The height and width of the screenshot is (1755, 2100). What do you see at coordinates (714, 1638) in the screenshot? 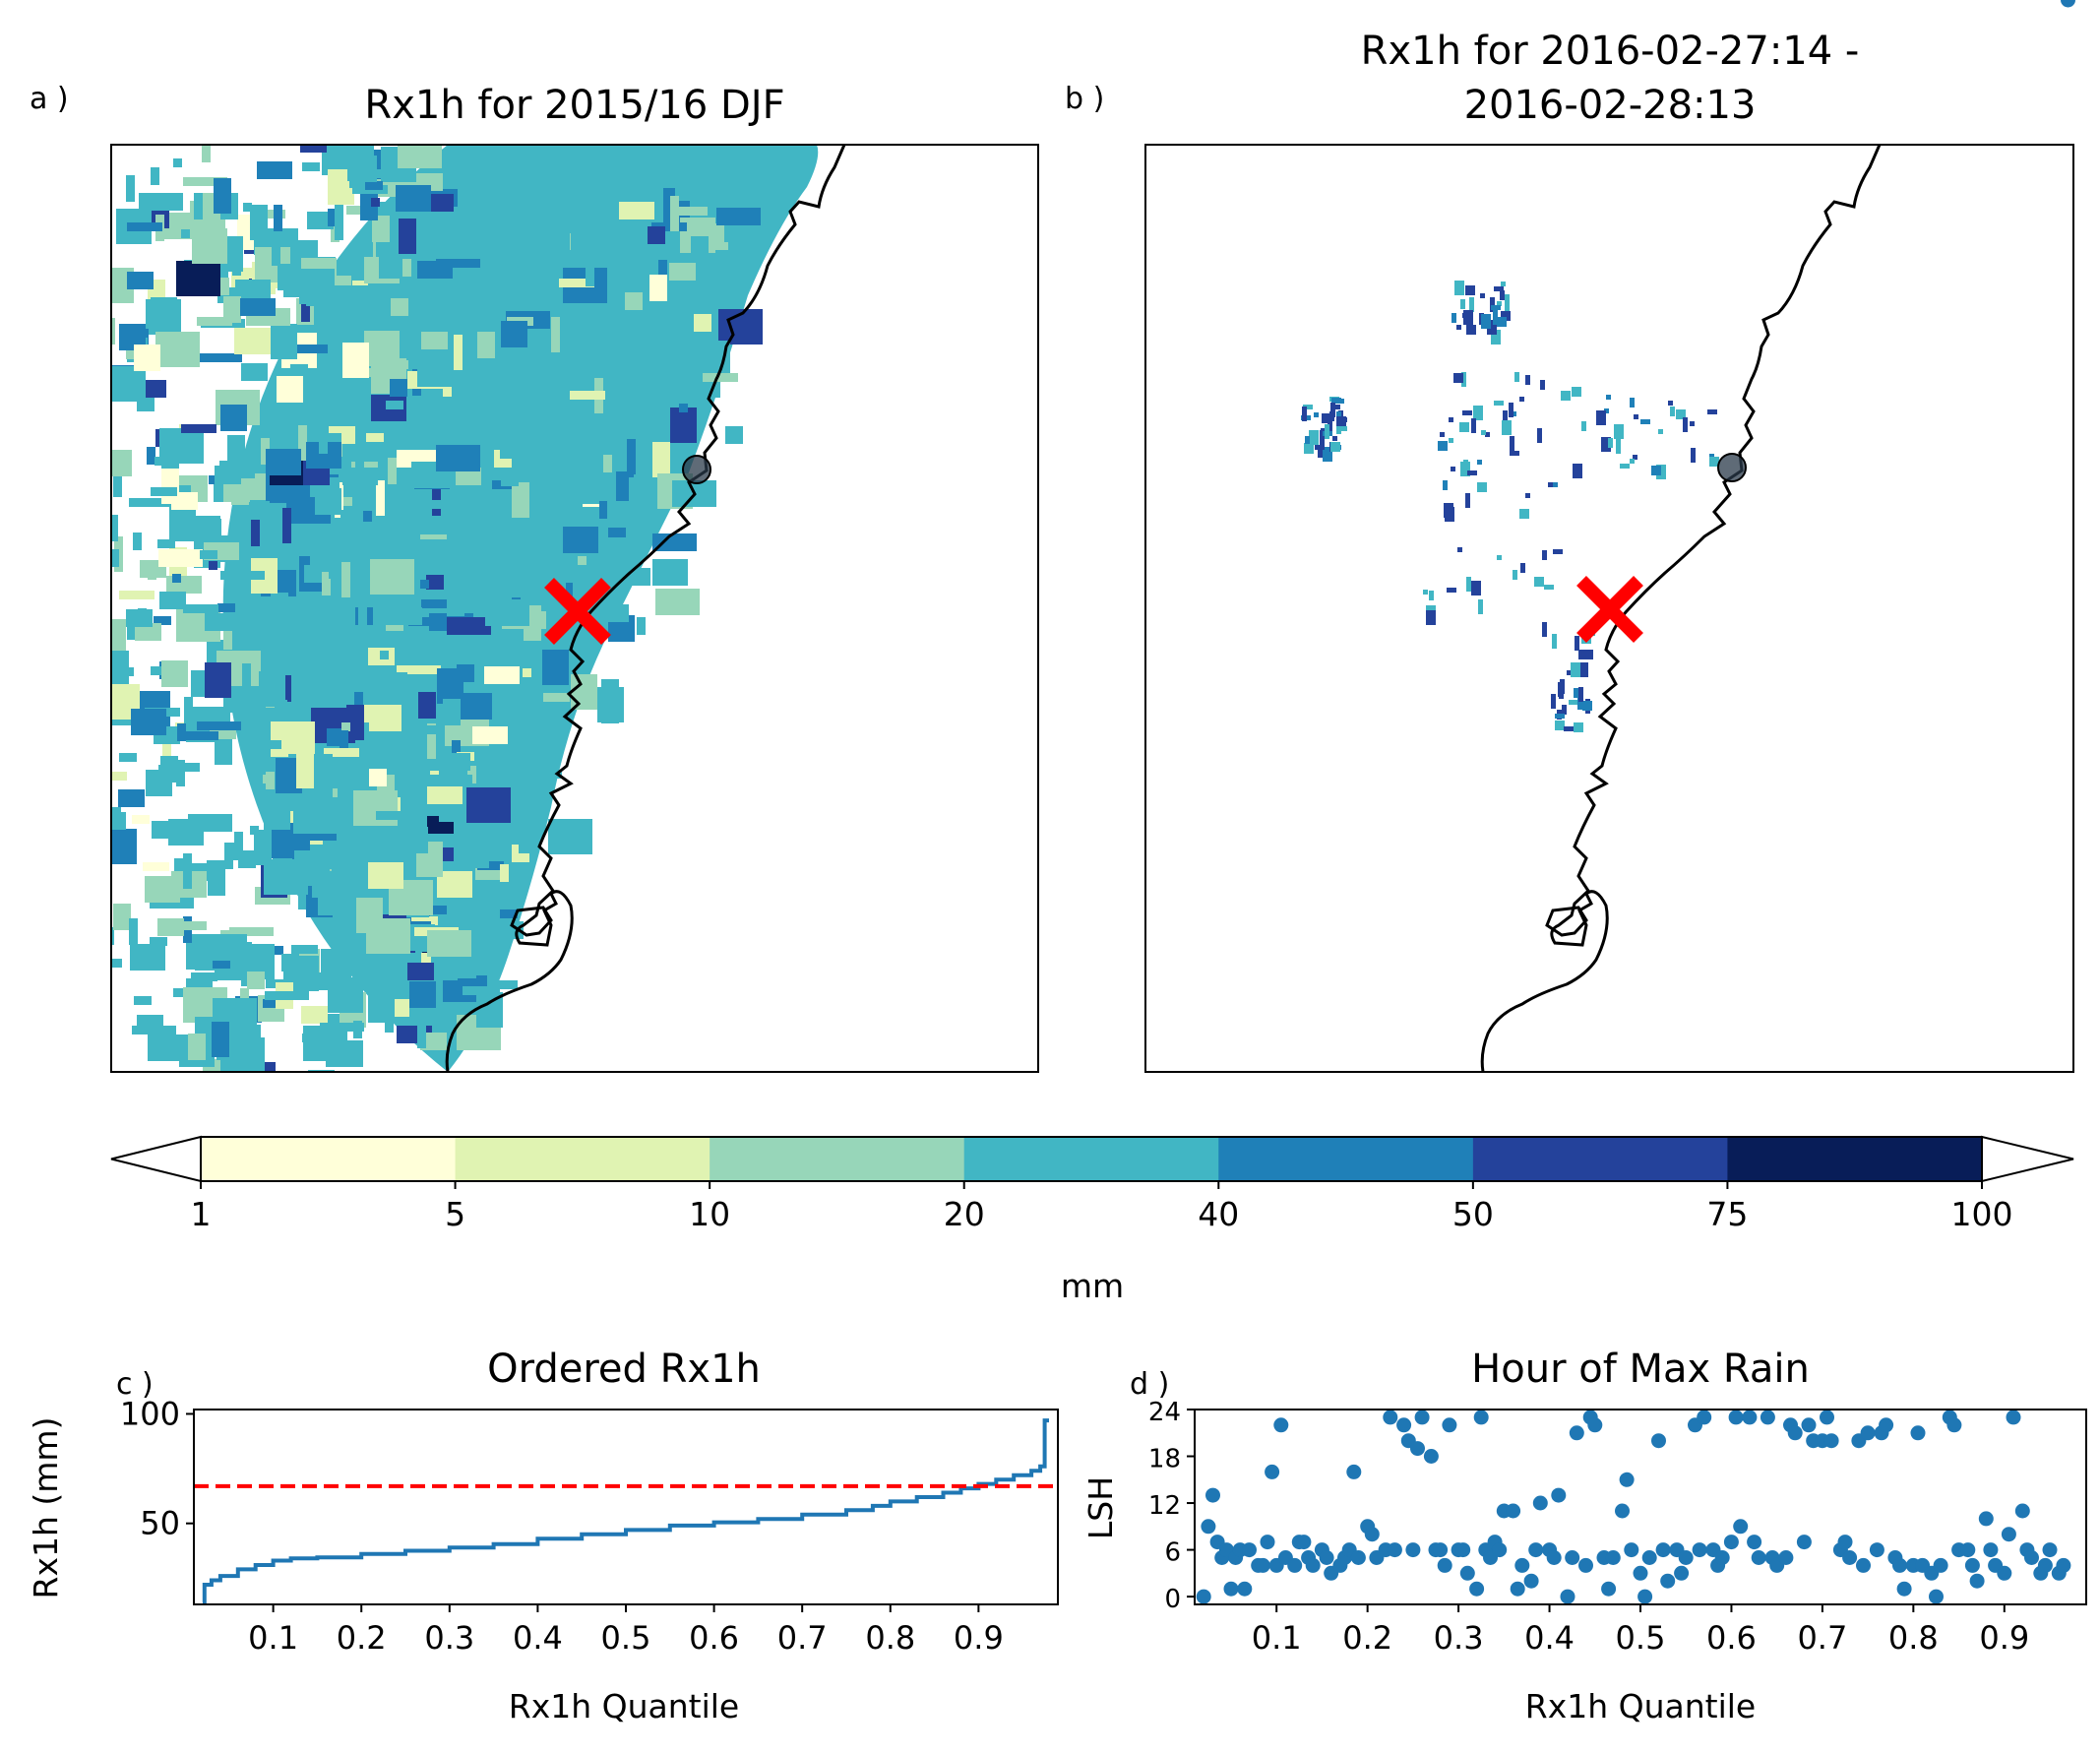
I see `x-tick-label: 0.6` at bounding box center [714, 1638].